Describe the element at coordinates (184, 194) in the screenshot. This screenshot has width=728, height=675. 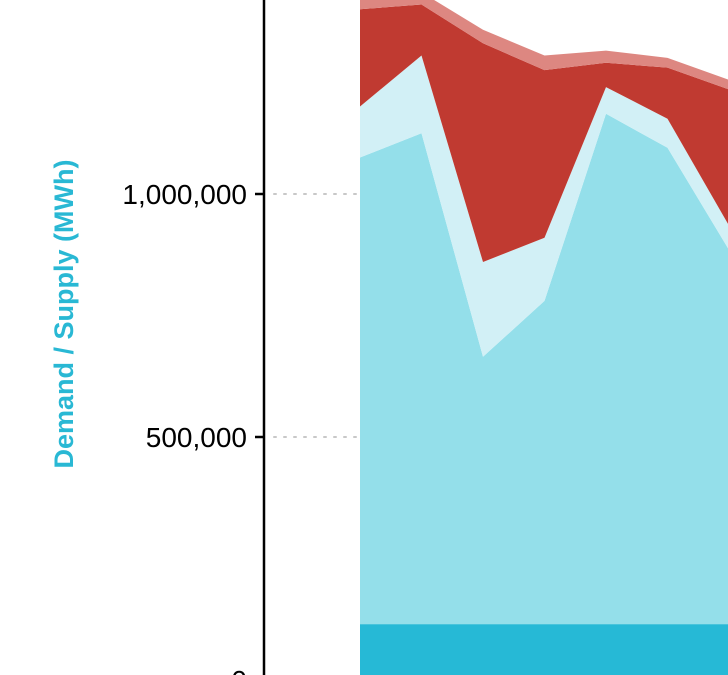
I see `y-tick-label: 1,000,000` at that location.